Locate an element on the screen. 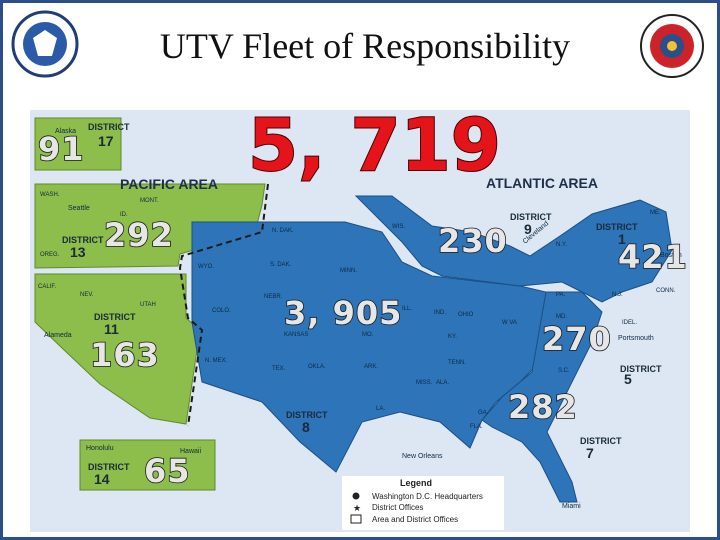  slide-title: UTV Fleet of Responsibility is located at coordinates (365, 46).